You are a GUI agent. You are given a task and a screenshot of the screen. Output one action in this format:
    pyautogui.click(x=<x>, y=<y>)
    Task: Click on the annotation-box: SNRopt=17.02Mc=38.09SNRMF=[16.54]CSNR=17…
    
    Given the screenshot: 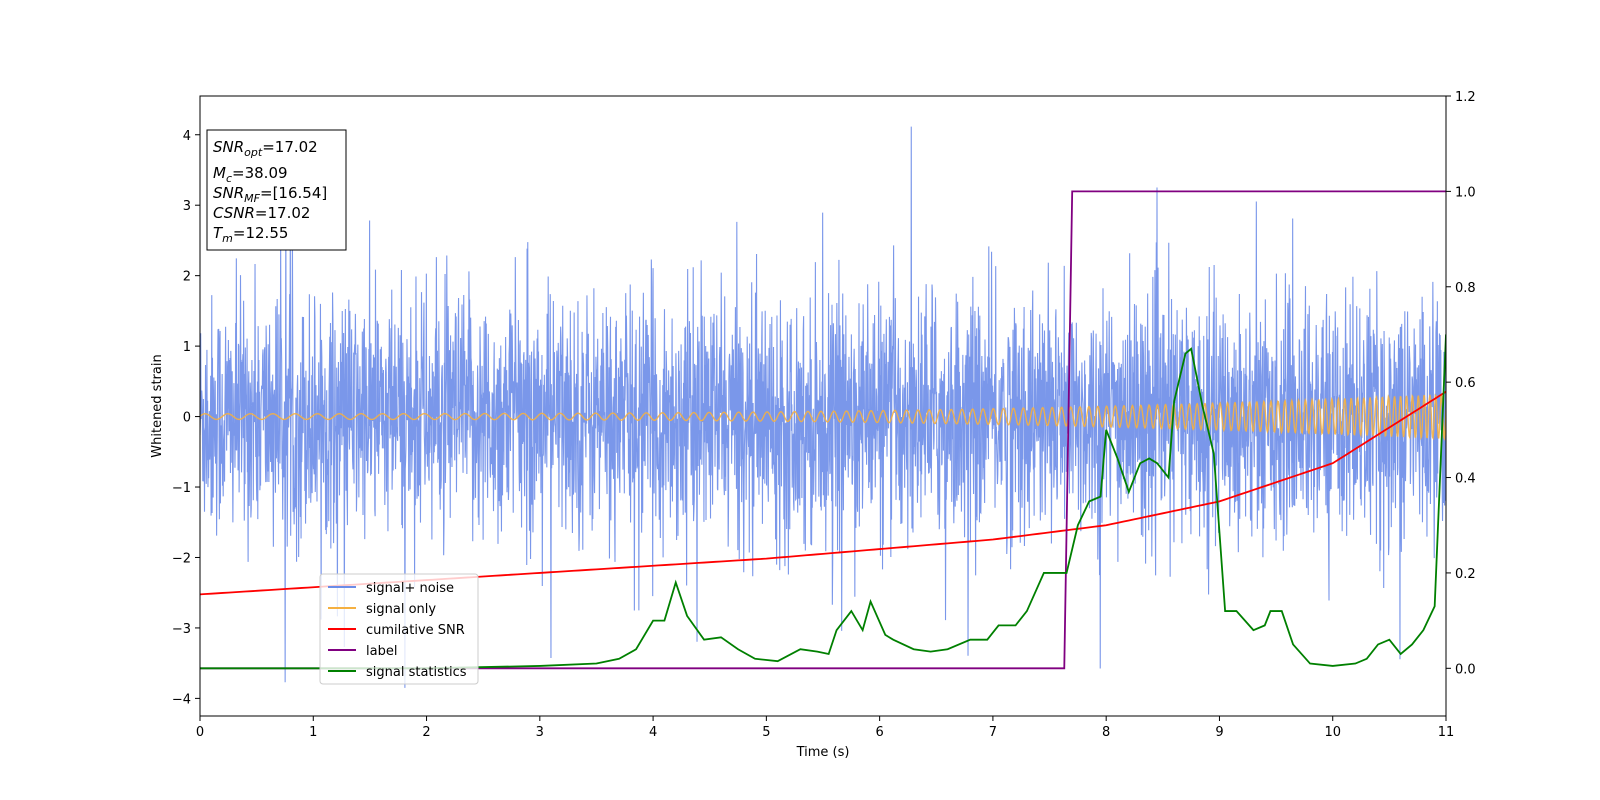 What is the action you would take?
    pyautogui.click(x=276, y=190)
    